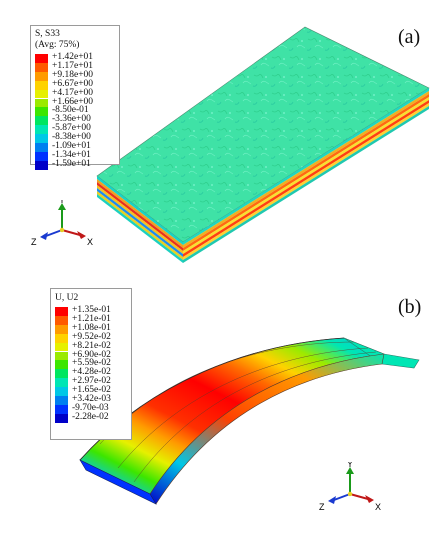 This screenshot has width=445, height=550. I want to click on shell-left-end, so click(118, 482).